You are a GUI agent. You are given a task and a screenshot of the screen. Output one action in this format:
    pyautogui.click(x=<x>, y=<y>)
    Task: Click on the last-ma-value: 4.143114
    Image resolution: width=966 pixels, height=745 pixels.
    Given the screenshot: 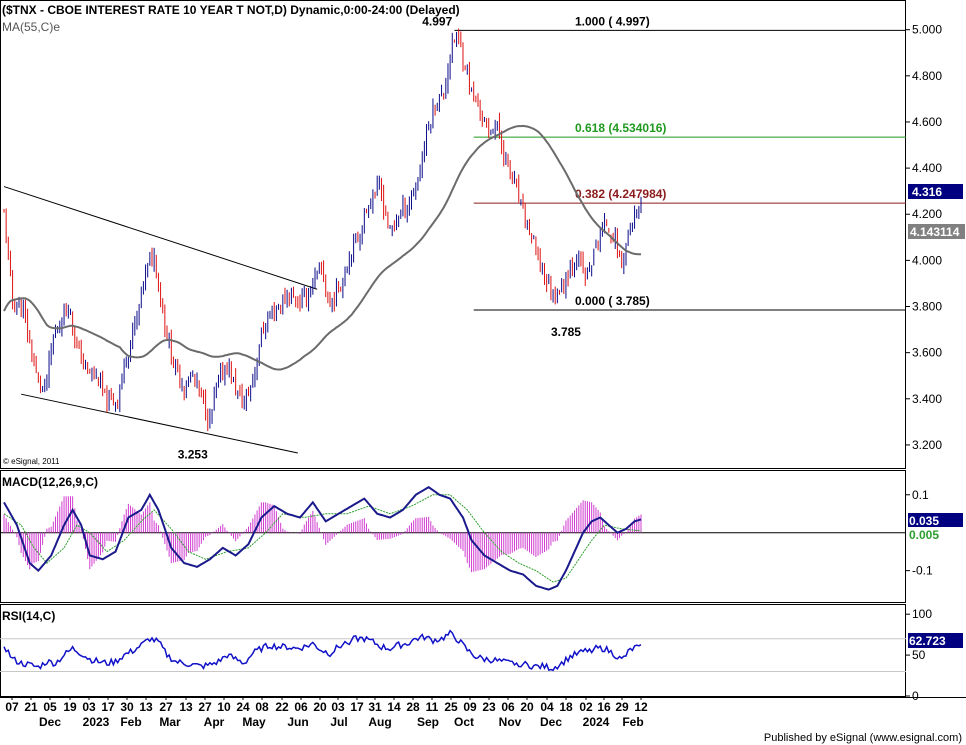 What is the action you would take?
    pyautogui.click(x=935, y=232)
    